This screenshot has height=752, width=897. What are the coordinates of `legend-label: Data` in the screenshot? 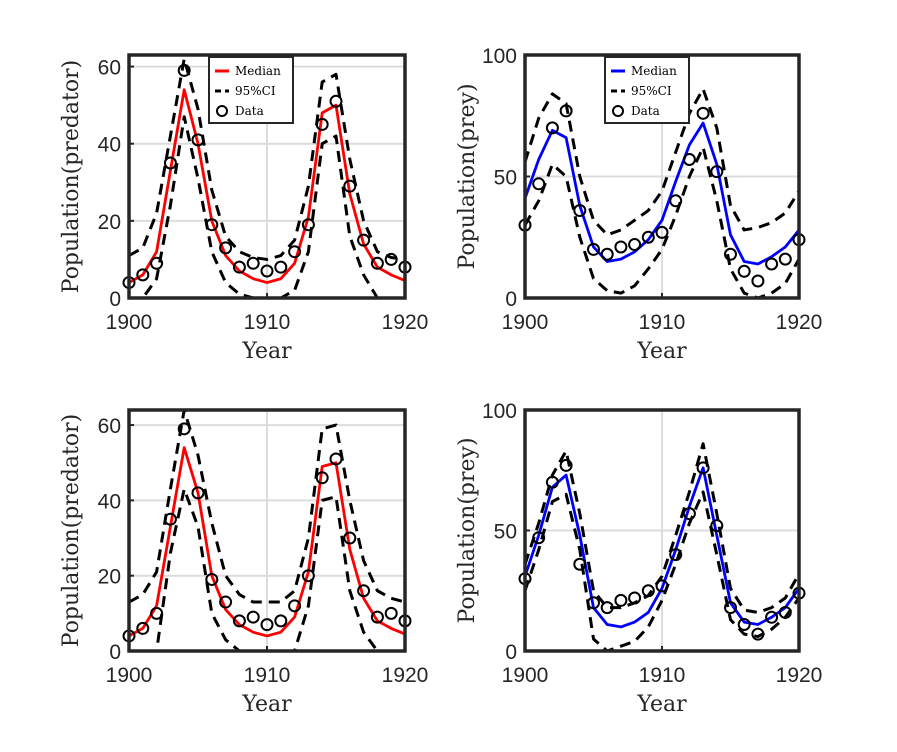 It's located at (645, 111).